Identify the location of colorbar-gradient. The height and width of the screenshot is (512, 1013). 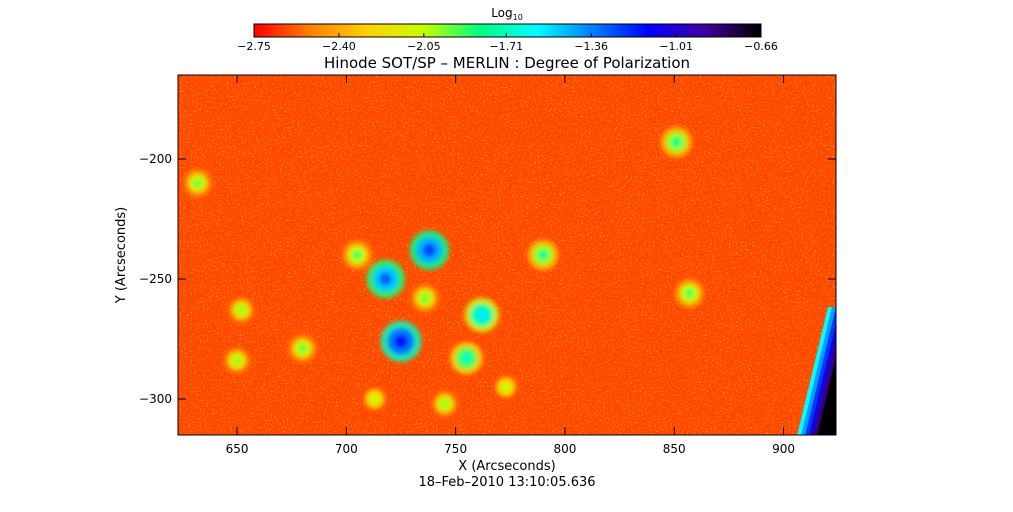
(507, 30).